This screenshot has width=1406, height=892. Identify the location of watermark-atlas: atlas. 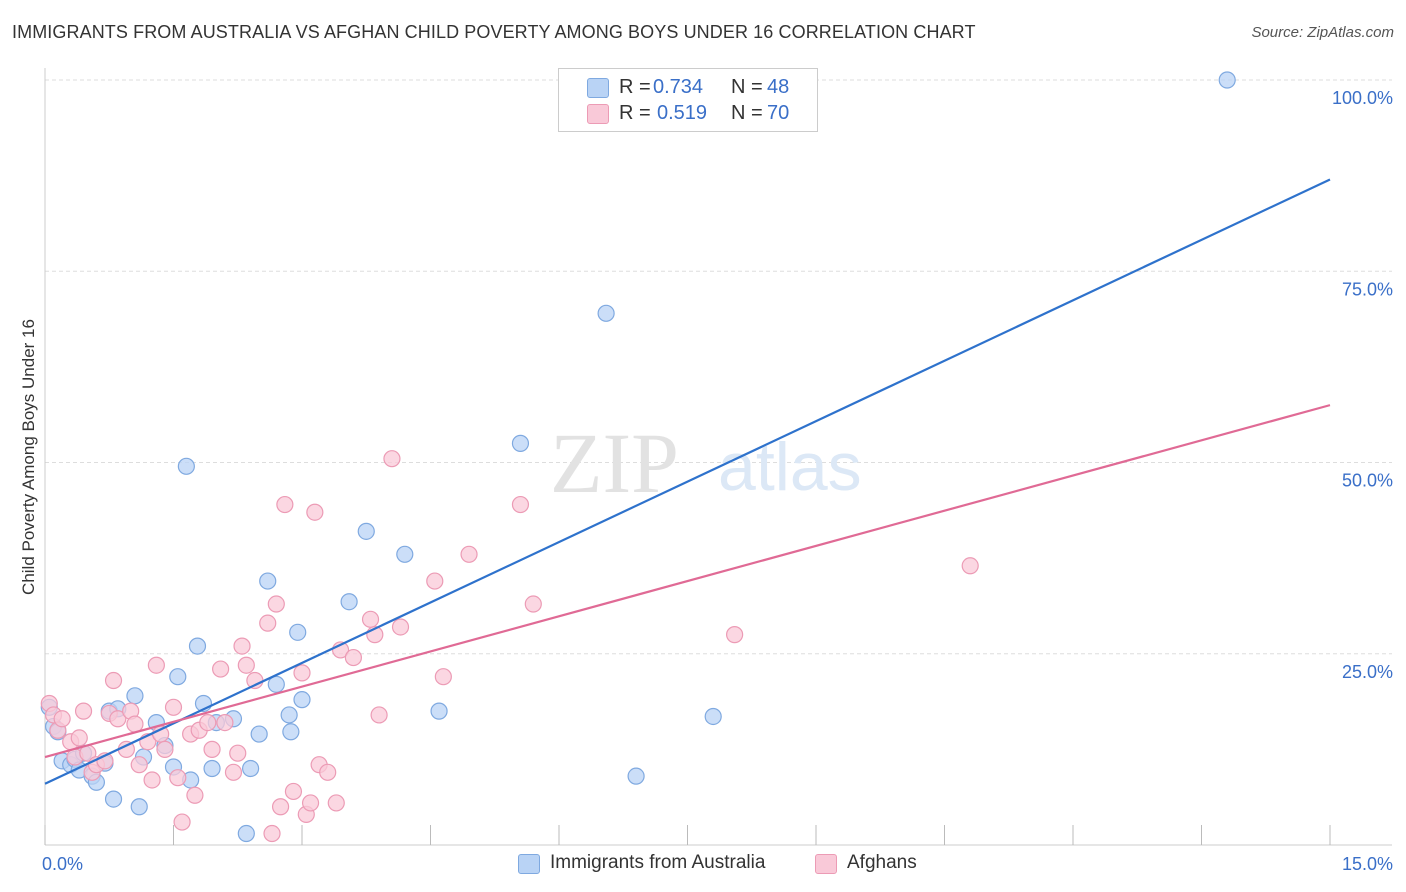
(790, 467).